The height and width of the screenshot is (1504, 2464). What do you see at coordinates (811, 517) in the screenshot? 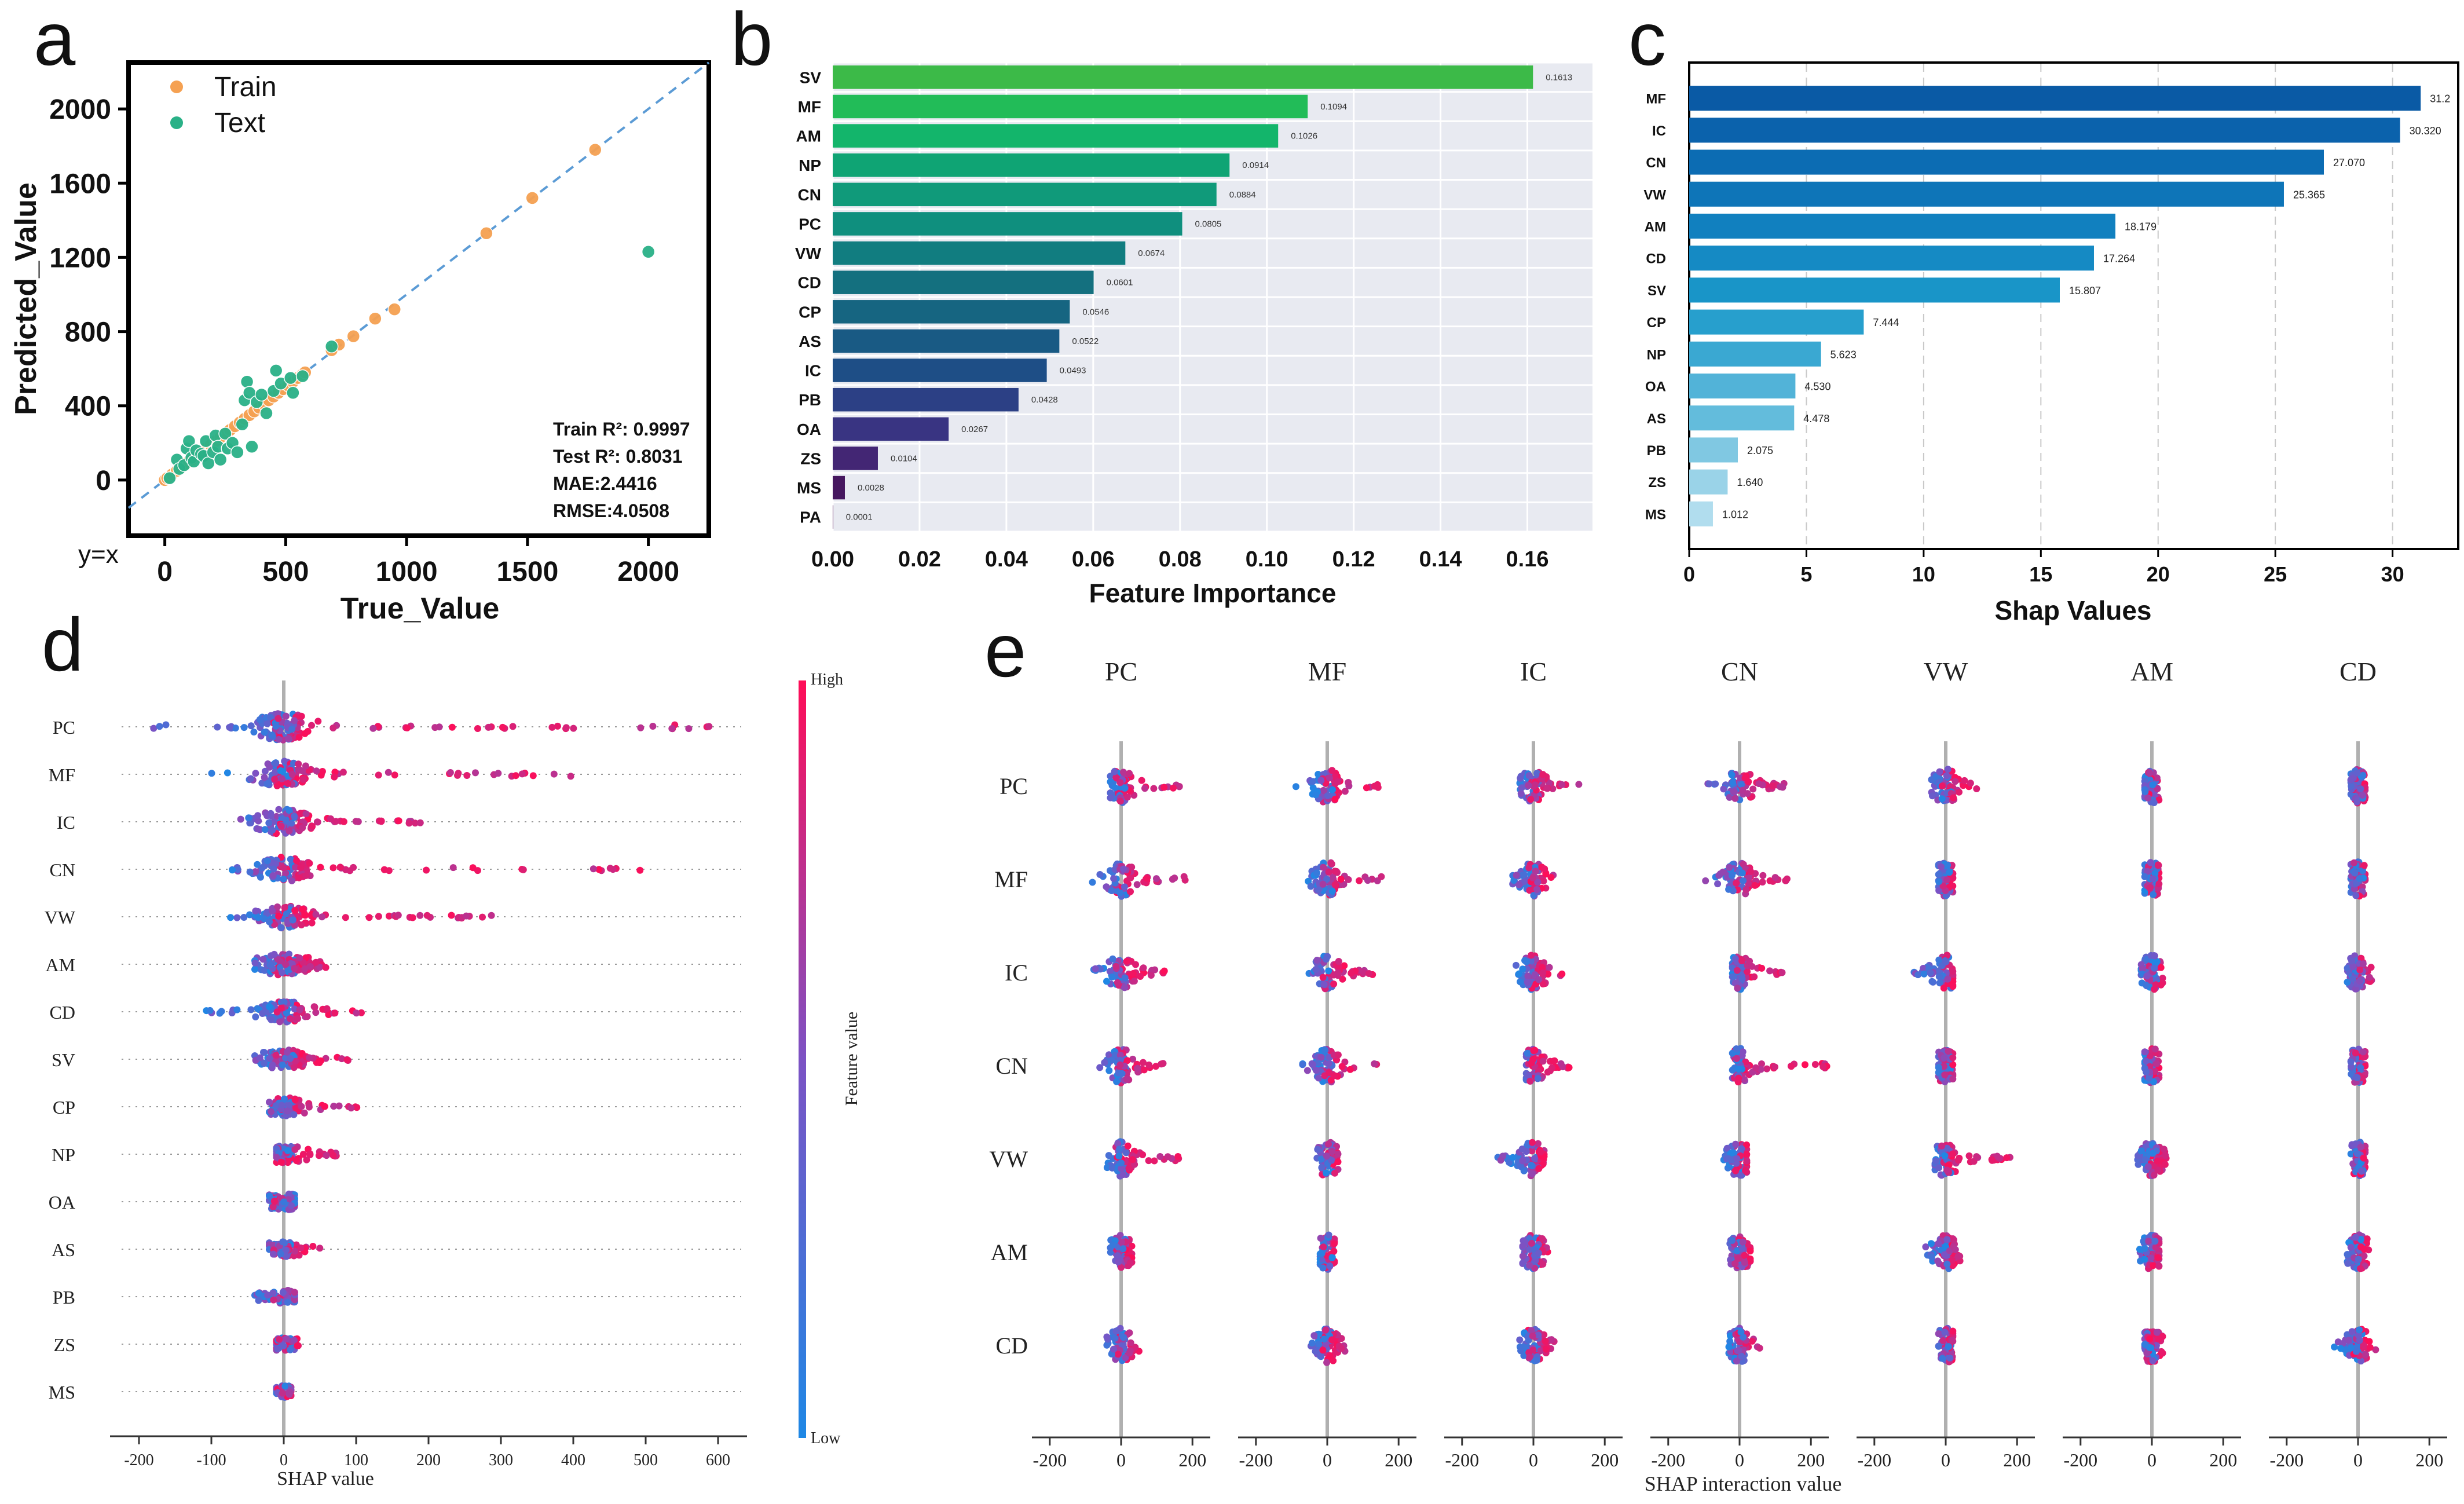
I see `bar-category-label: PA` at bounding box center [811, 517].